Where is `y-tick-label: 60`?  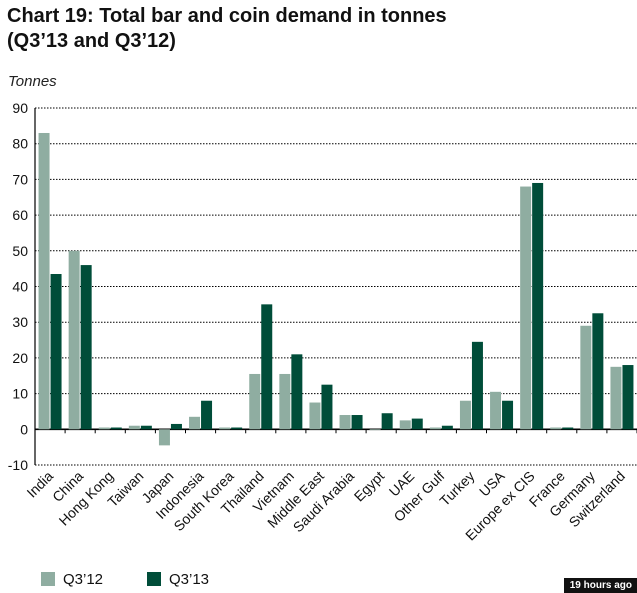
y-tick-label: 60 is located at coordinates (20, 215).